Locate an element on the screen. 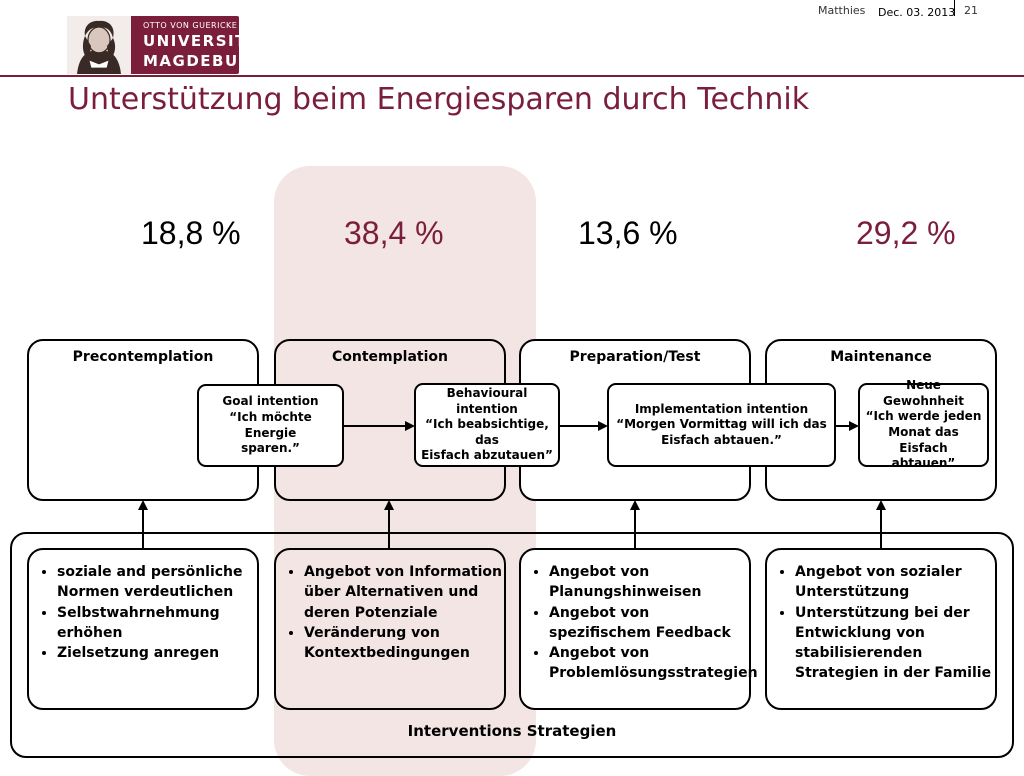 This screenshot has width=1024, height=776. percent-precontemplation: 18,8 % is located at coordinates (191, 233).